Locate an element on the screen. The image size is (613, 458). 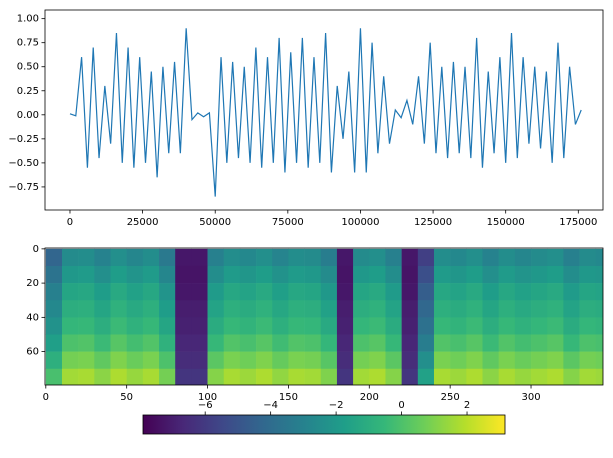
x-tick-label: 200 is located at coordinates (369, 397).